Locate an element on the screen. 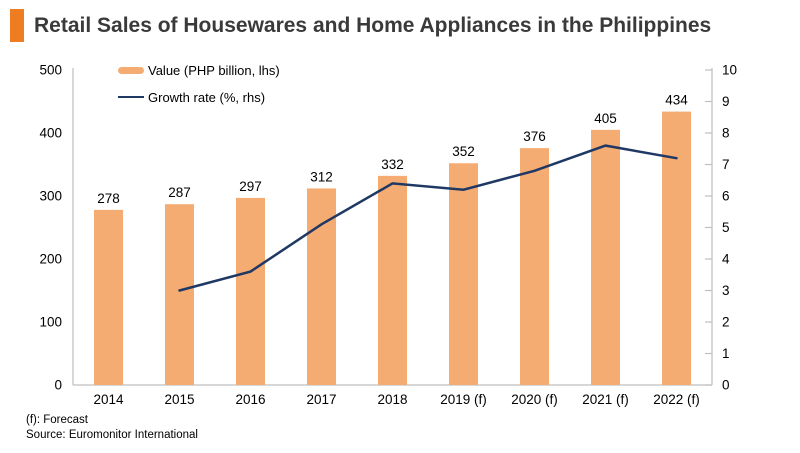 Image resolution: width=800 pixels, height=453 pixels. x-axis-category-label: 2021 (f) is located at coordinates (605, 399).